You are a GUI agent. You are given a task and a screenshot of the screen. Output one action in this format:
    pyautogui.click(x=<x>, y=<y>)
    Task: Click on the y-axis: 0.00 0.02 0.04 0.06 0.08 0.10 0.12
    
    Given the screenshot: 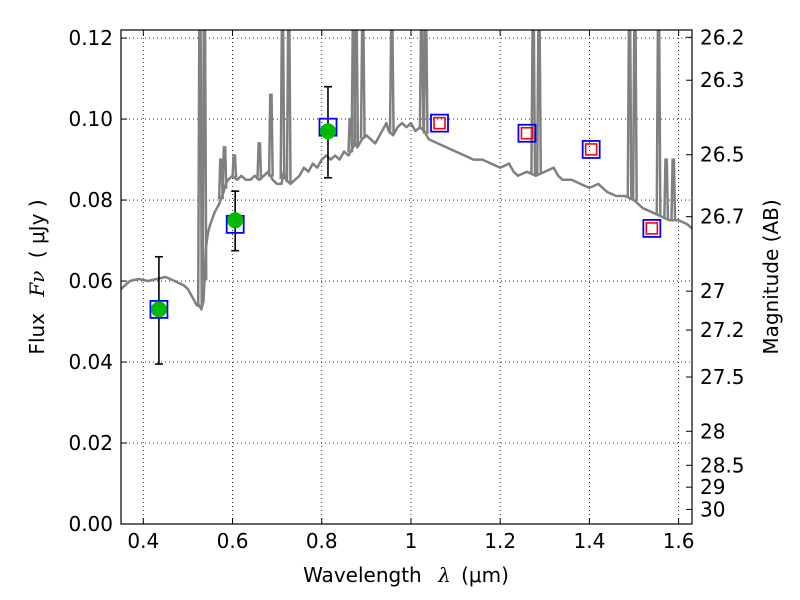 What is the action you would take?
    pyautogui.click(x=97, y=281)
    